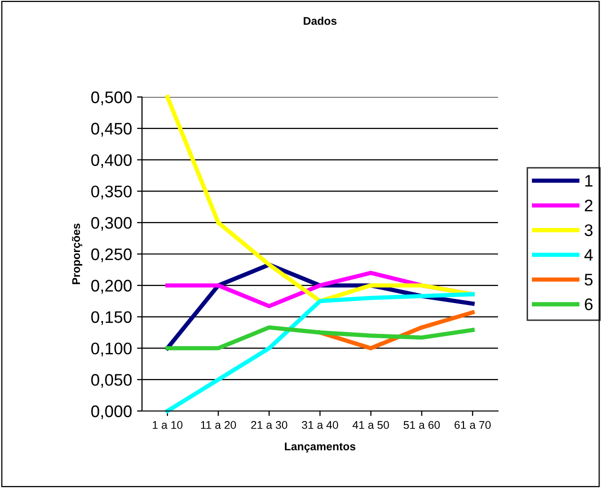 The image size is (601, 488). I want to click on y-tick-label: 0,500, so click(111, 98).